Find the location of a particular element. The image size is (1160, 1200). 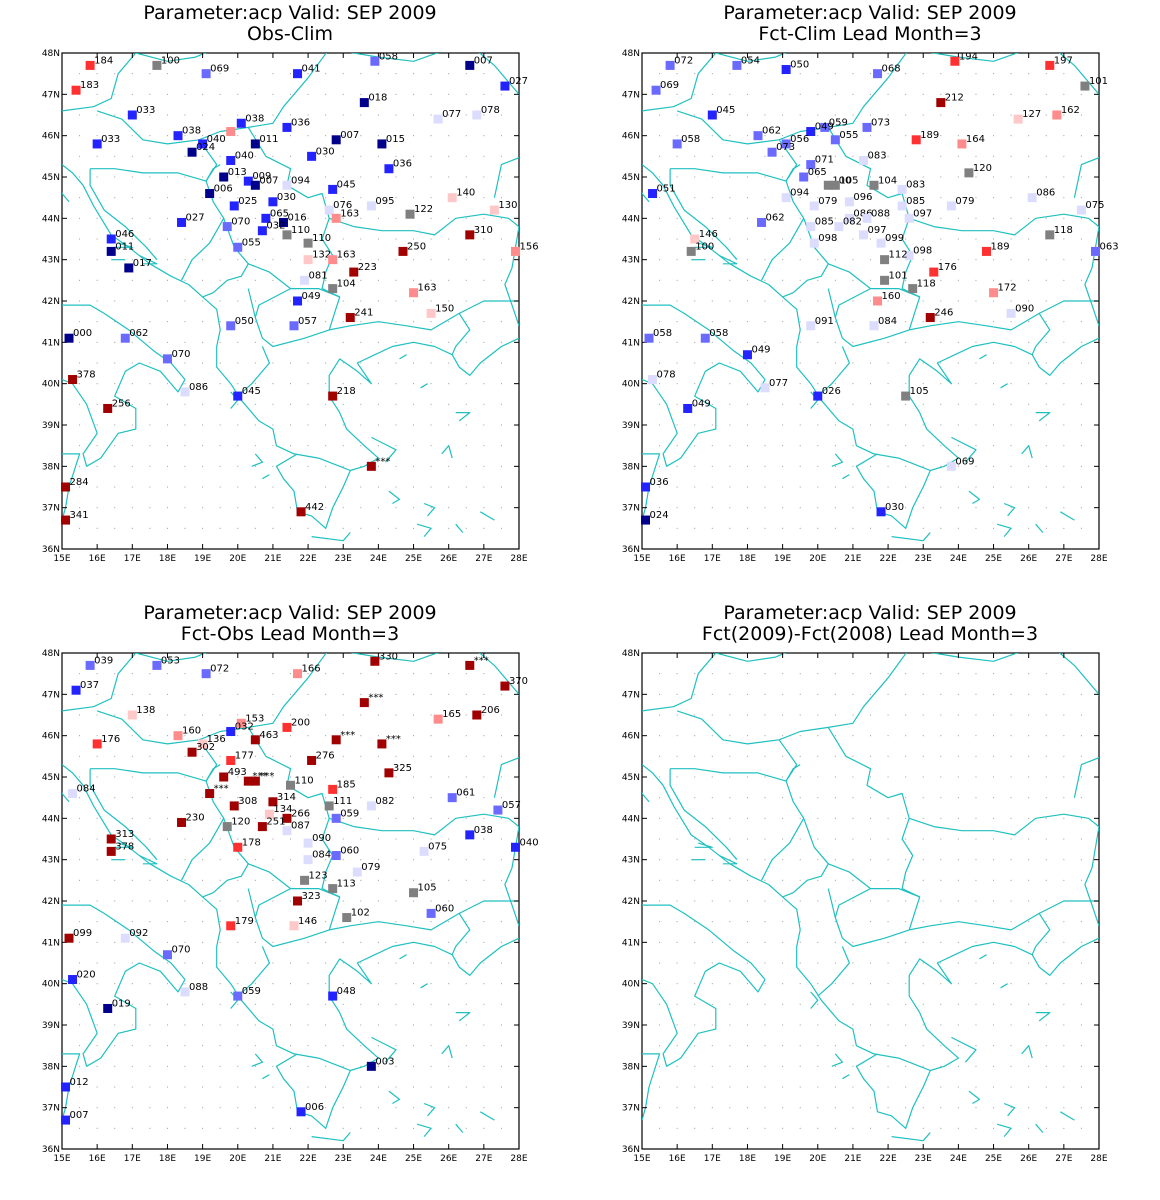

y-tick-label: 45N is located at coordinates (51, 178).